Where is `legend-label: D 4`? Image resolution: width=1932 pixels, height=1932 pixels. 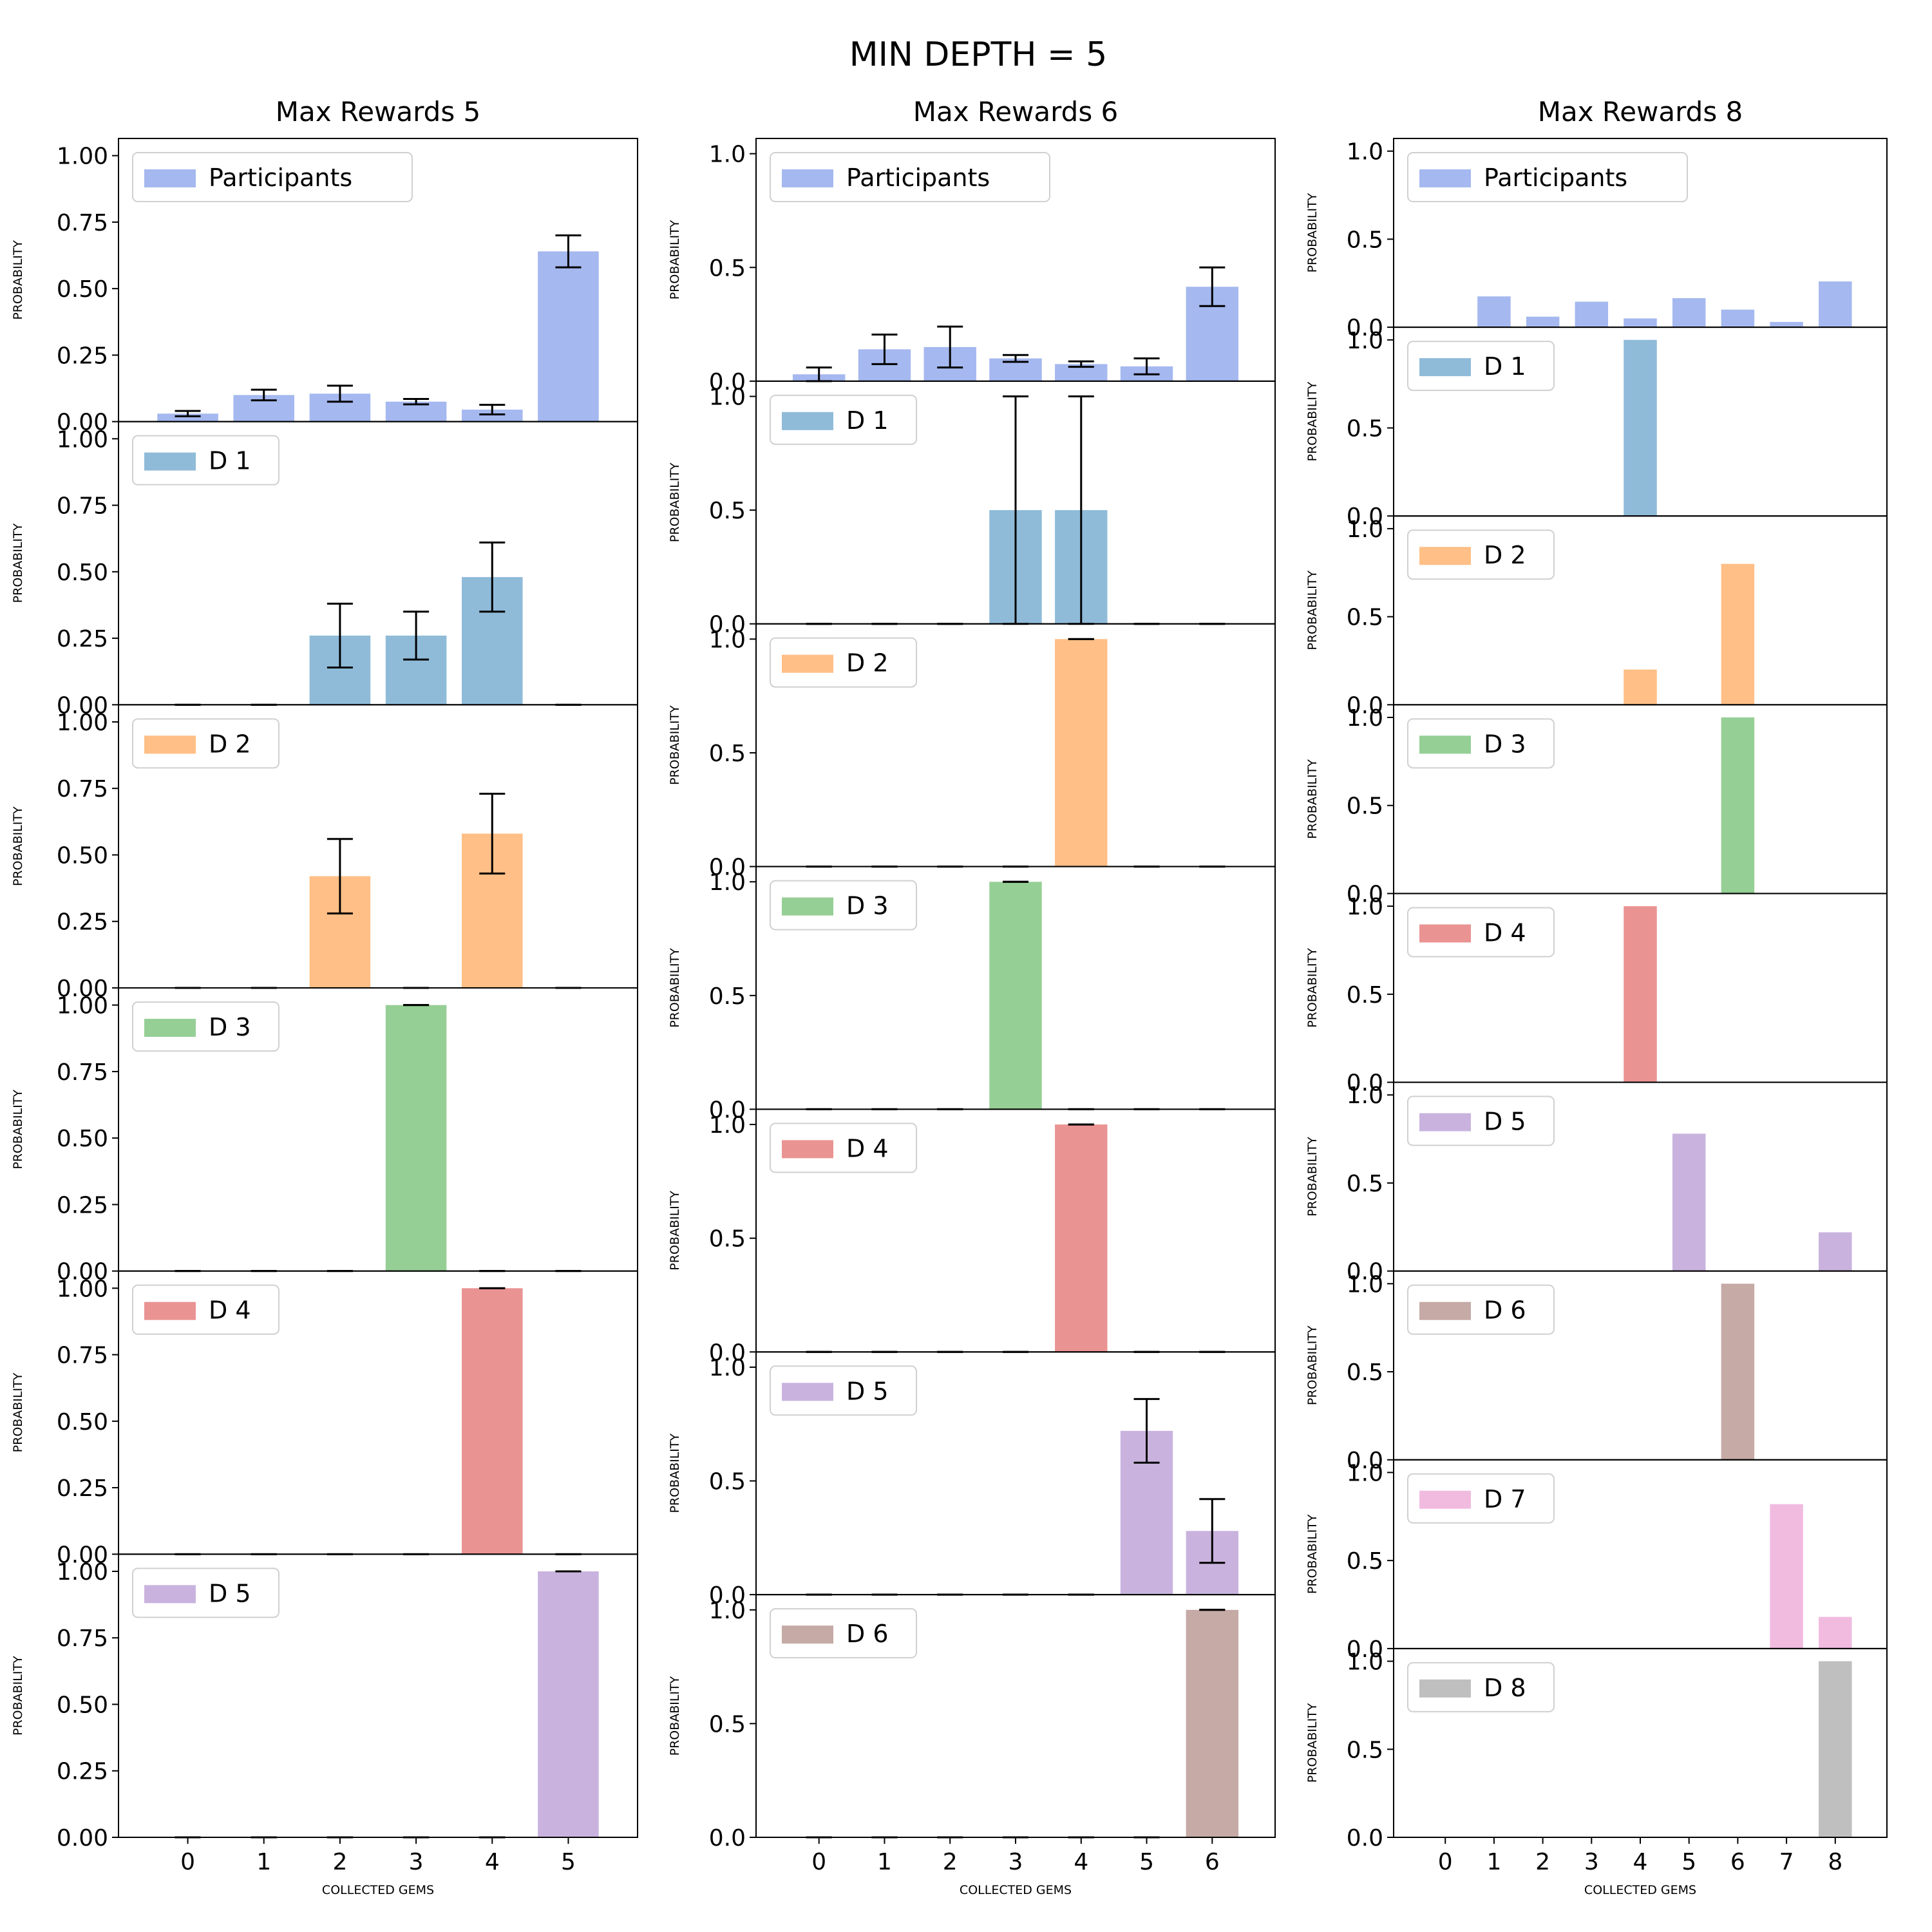 legend-label: D 4 is located at coordinates (230, 1310).